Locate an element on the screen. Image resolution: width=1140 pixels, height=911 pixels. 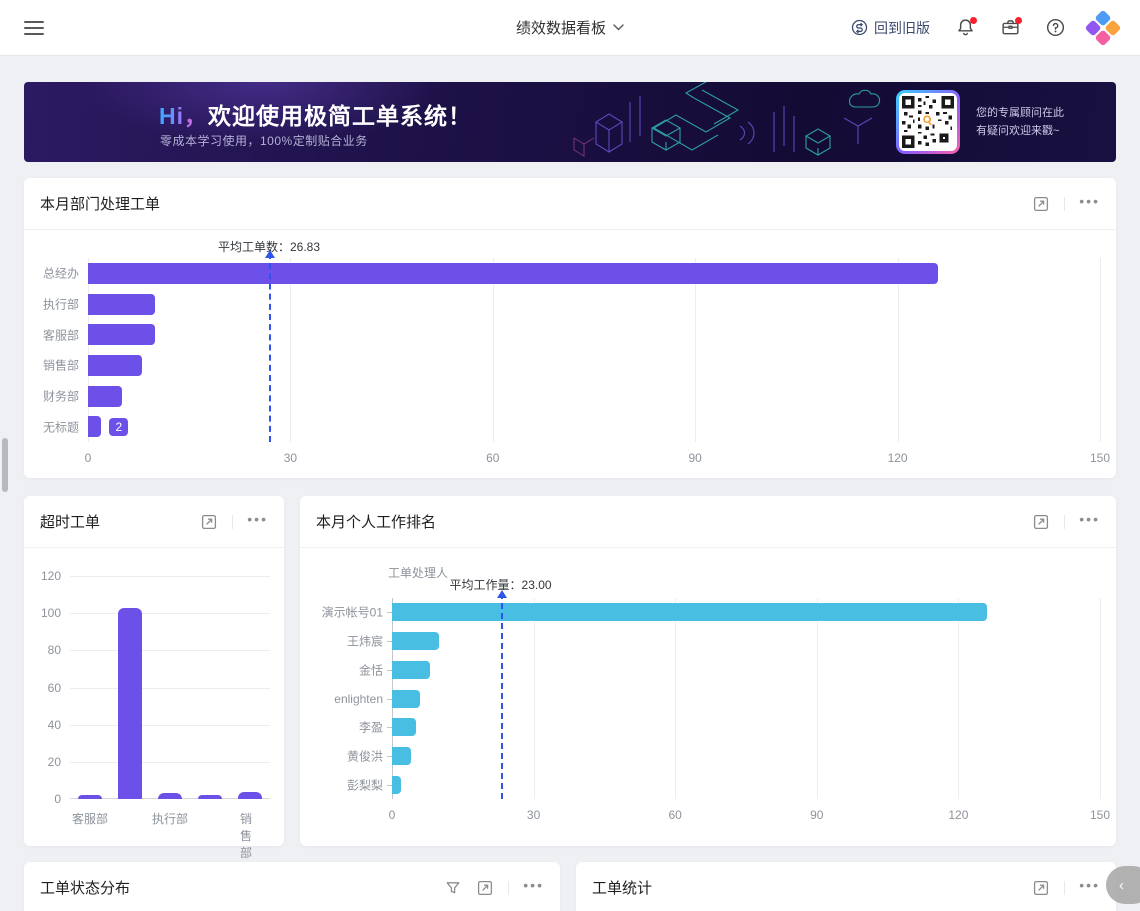
bar-总经办 is located at coordinates (513, 273).